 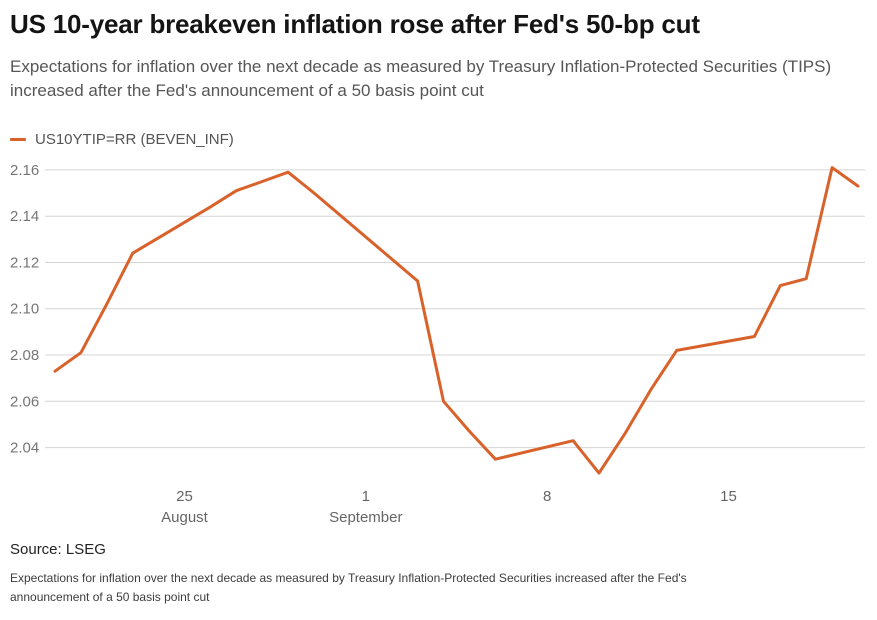 What do you see at coordinates (24, 216) in the screenshot?
I see `y-axis-tick-label: 2.14` at bounding box center [24, 216].